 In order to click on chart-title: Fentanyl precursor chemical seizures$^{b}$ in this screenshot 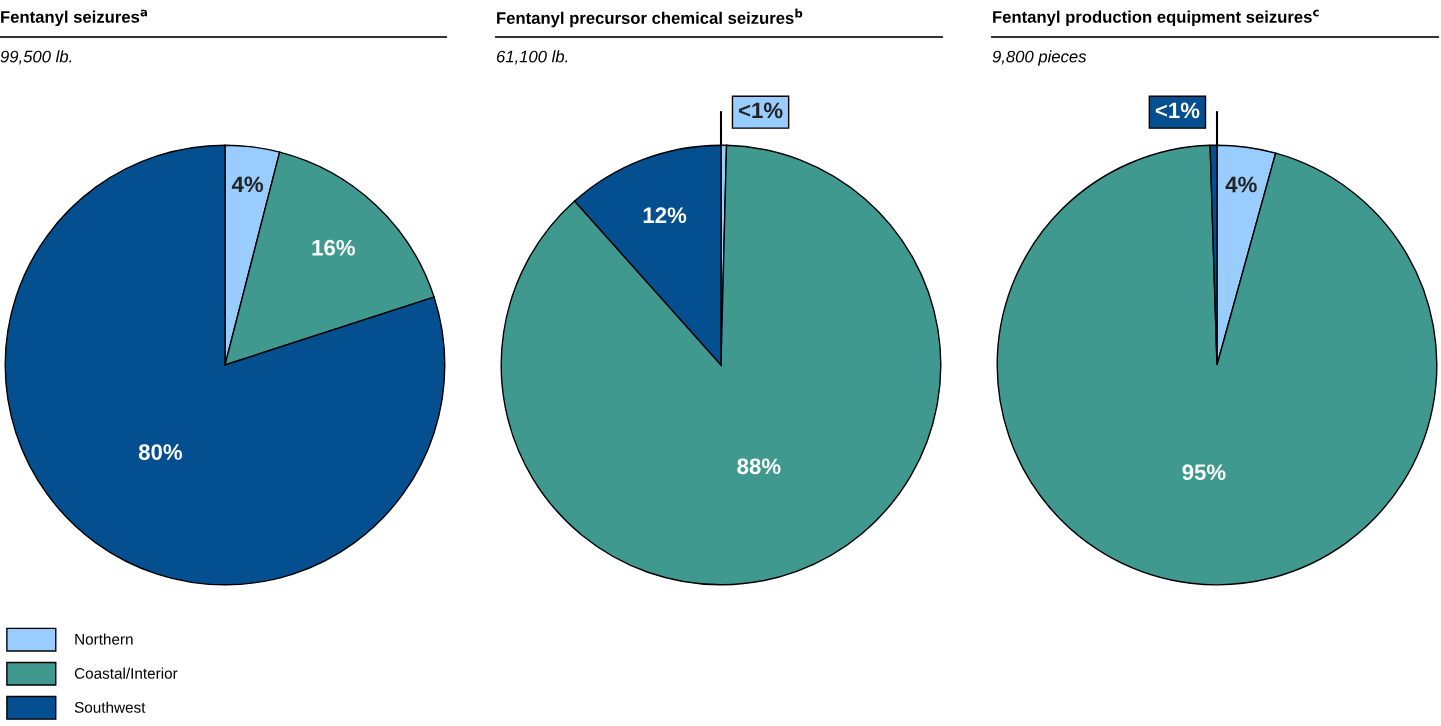, I will do `click(650, 18)`.